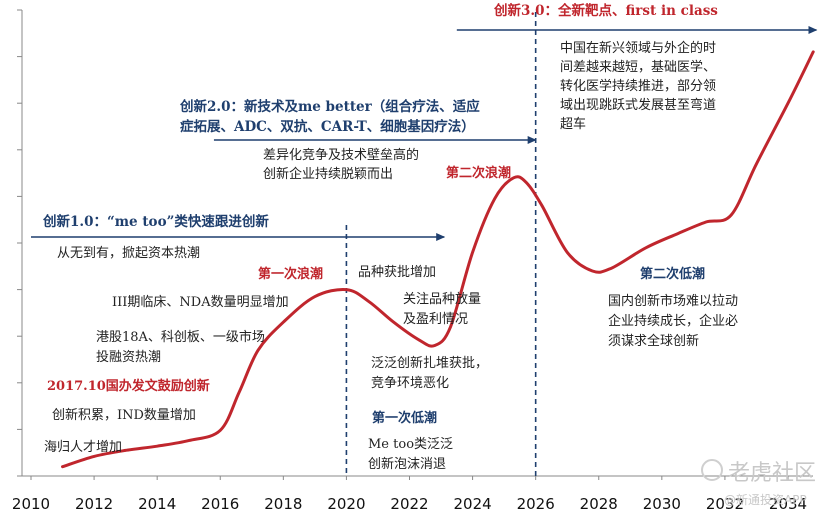 The width and height of the screenshot is (830, 521). What do you see at coordinates (283, 504) in the screenshot?
I see `x-tick-label: 2018` at bounding box center [283, 504].